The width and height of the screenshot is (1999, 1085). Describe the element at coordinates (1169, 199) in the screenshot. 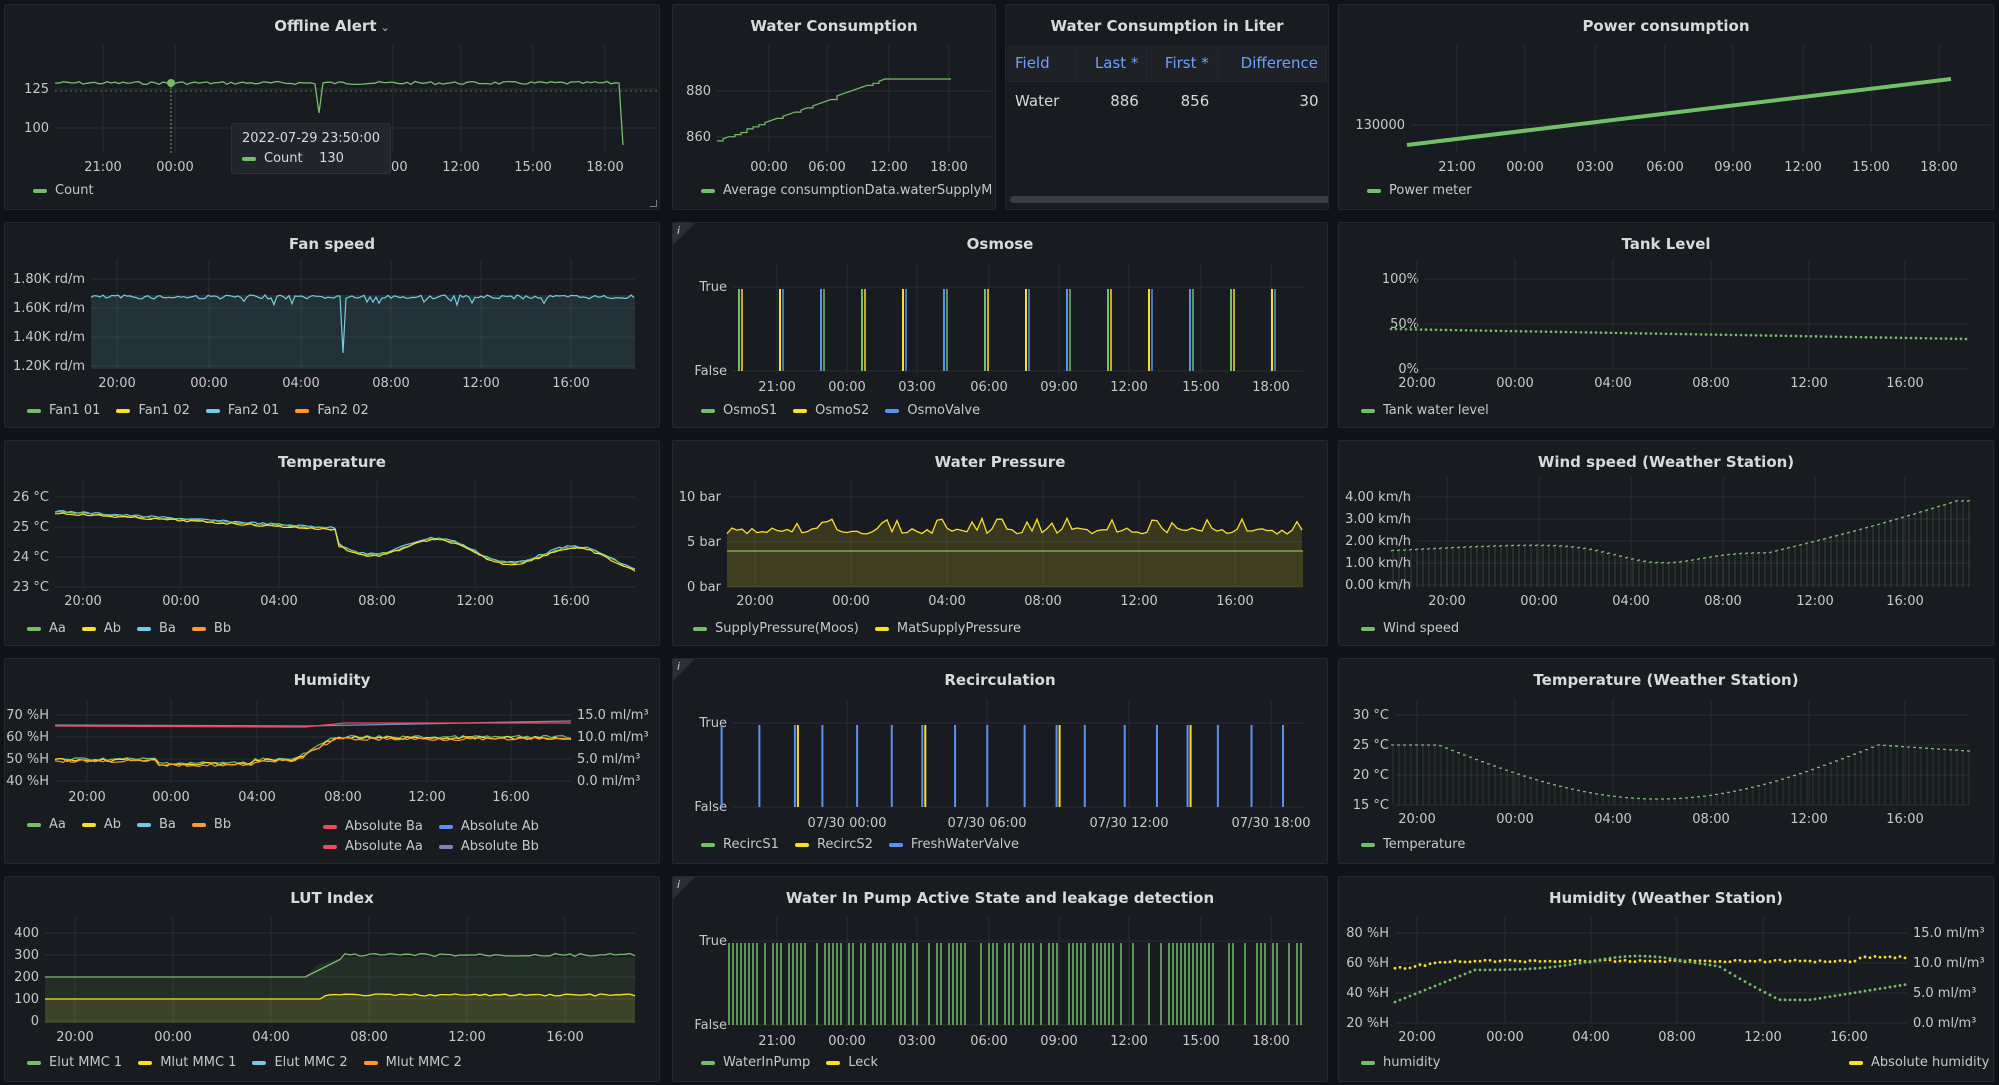

I see `horizontal-scrollbar` at that location.